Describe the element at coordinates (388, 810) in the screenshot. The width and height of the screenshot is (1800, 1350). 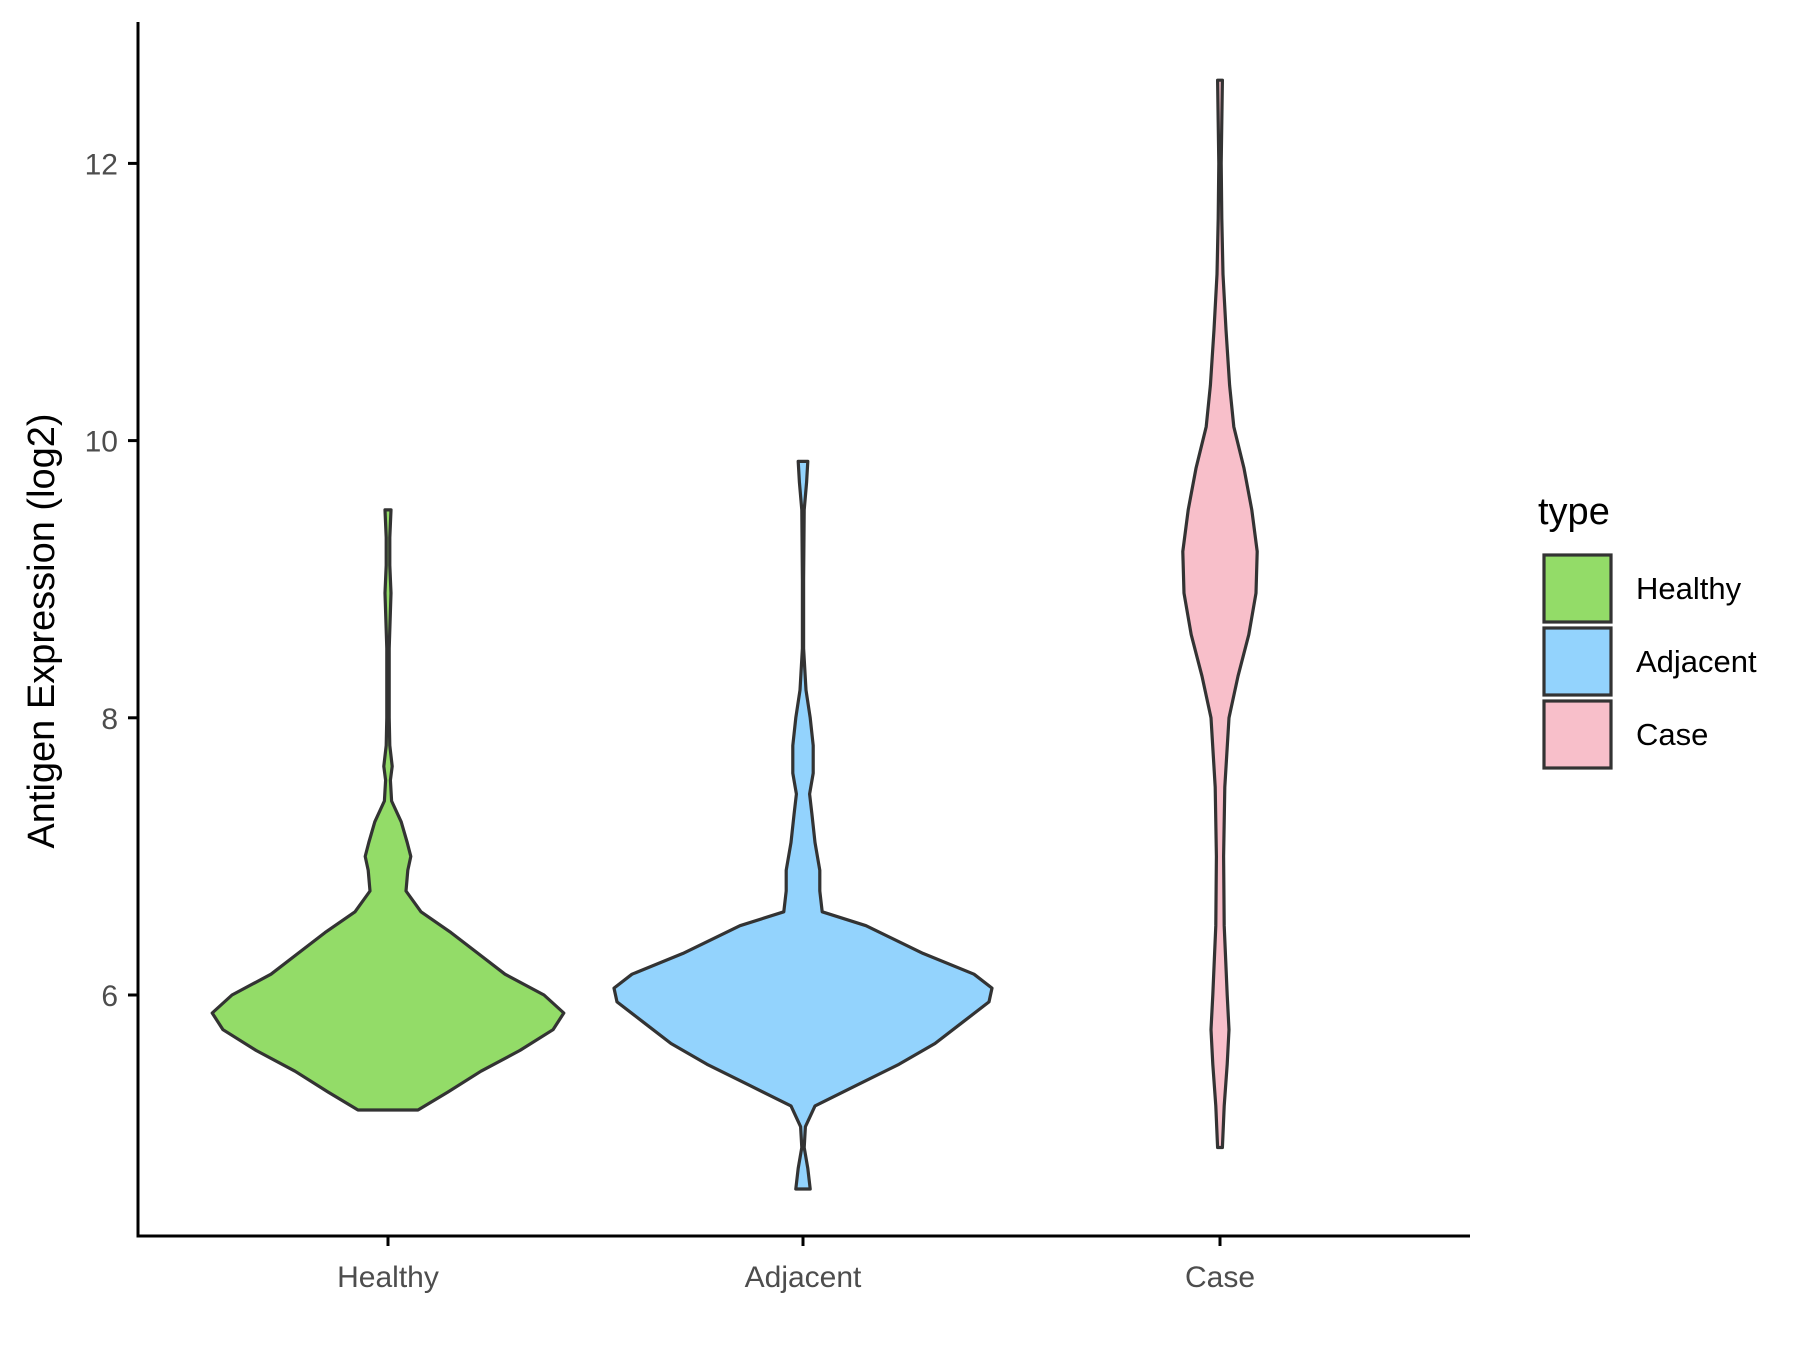
I see `violin-healthy` at that location.